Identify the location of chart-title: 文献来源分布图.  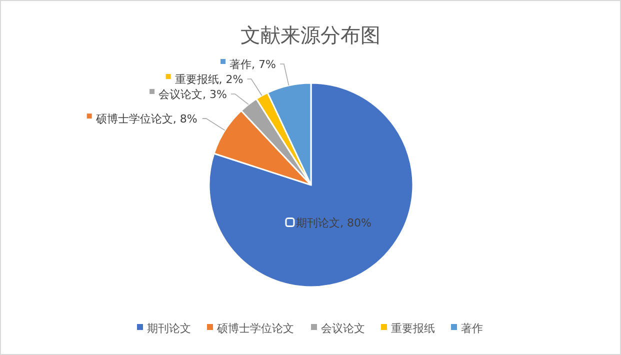
(310, 35).